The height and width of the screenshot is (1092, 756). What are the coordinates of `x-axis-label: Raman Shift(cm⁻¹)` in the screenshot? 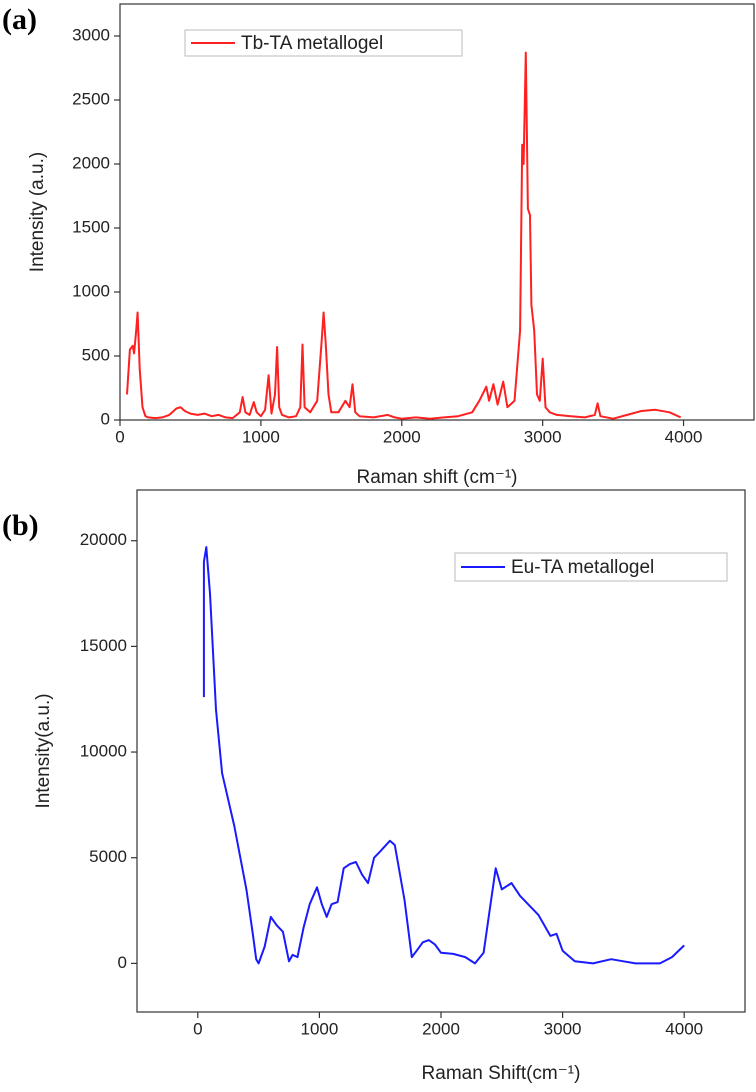 It's located at (501, 1073).